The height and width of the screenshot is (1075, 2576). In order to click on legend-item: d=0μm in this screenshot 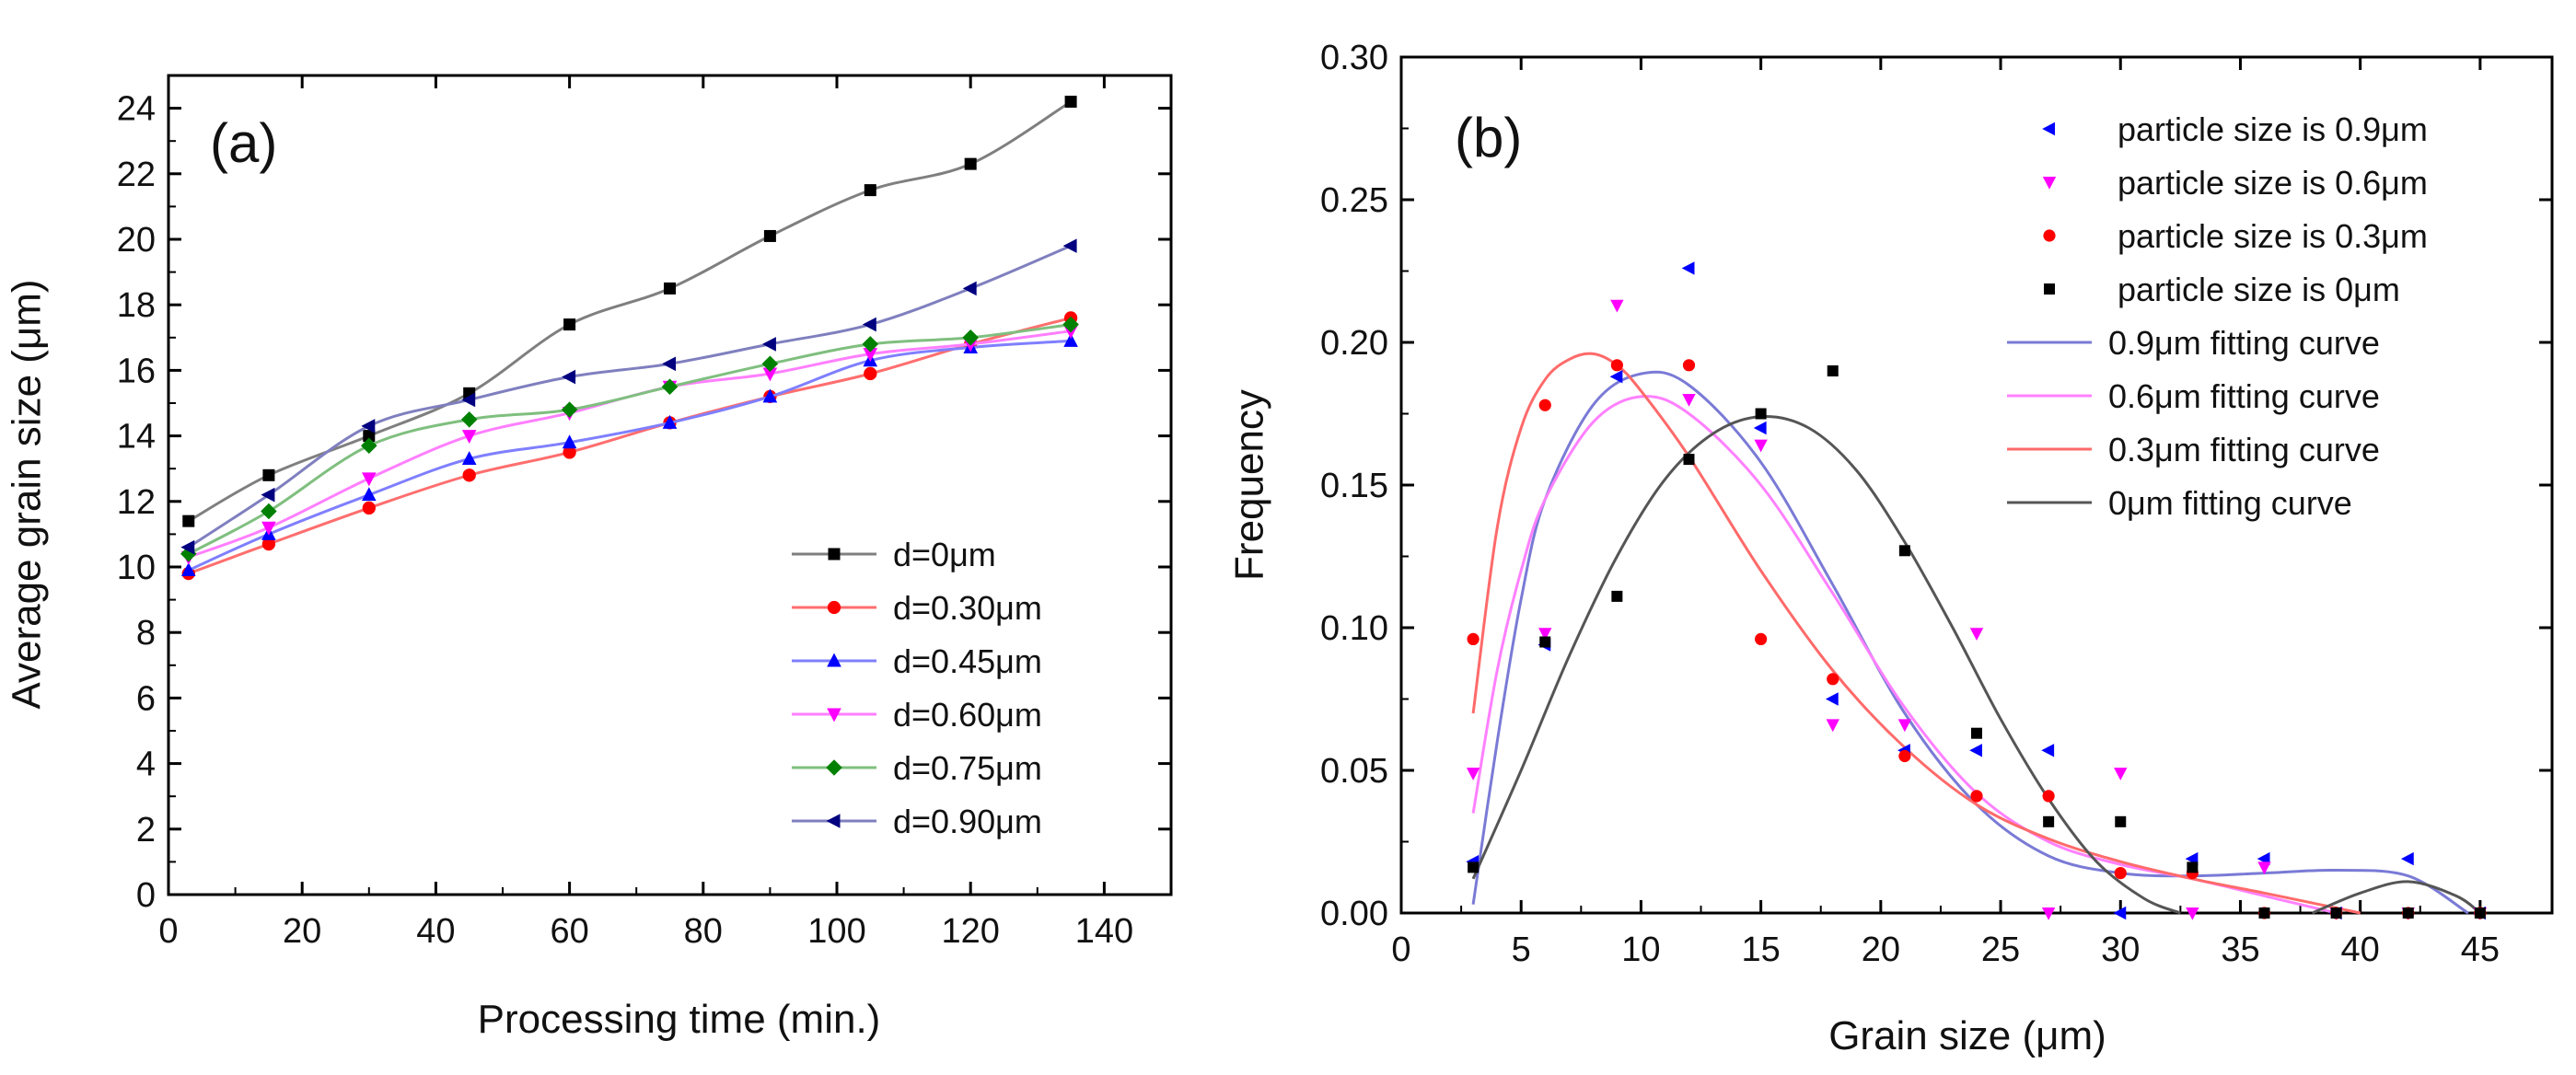, I will do `click(894, 554)`.